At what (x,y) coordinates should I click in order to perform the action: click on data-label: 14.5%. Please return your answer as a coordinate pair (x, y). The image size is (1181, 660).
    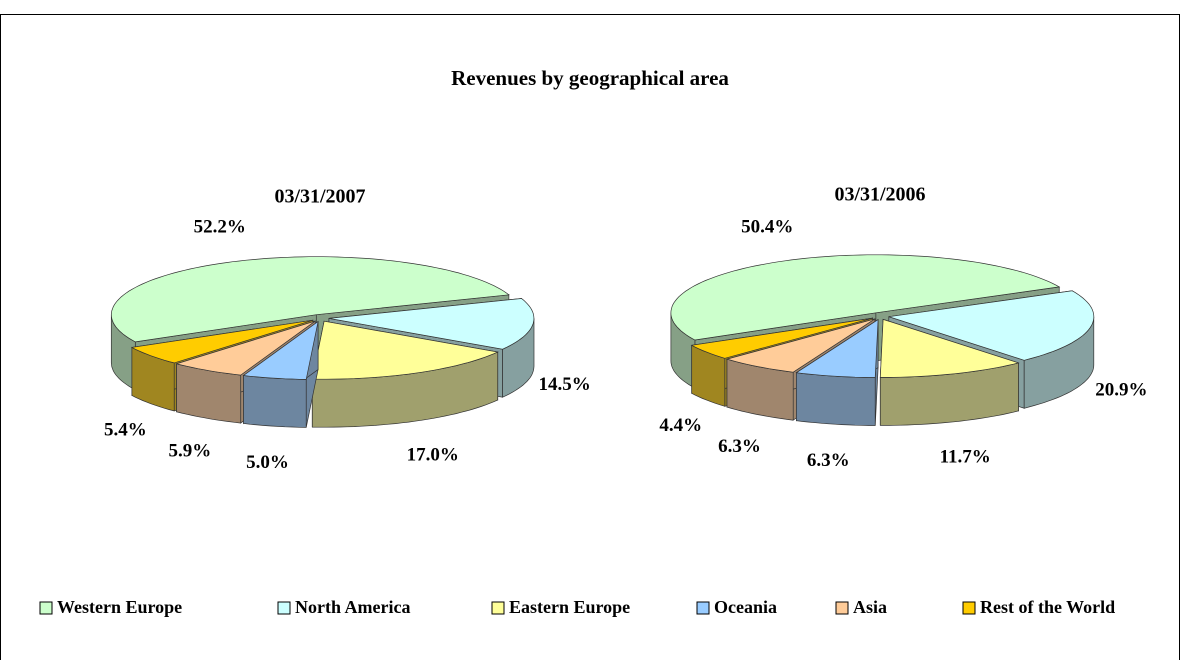
    Looking at the image, I should click on (565, 384).